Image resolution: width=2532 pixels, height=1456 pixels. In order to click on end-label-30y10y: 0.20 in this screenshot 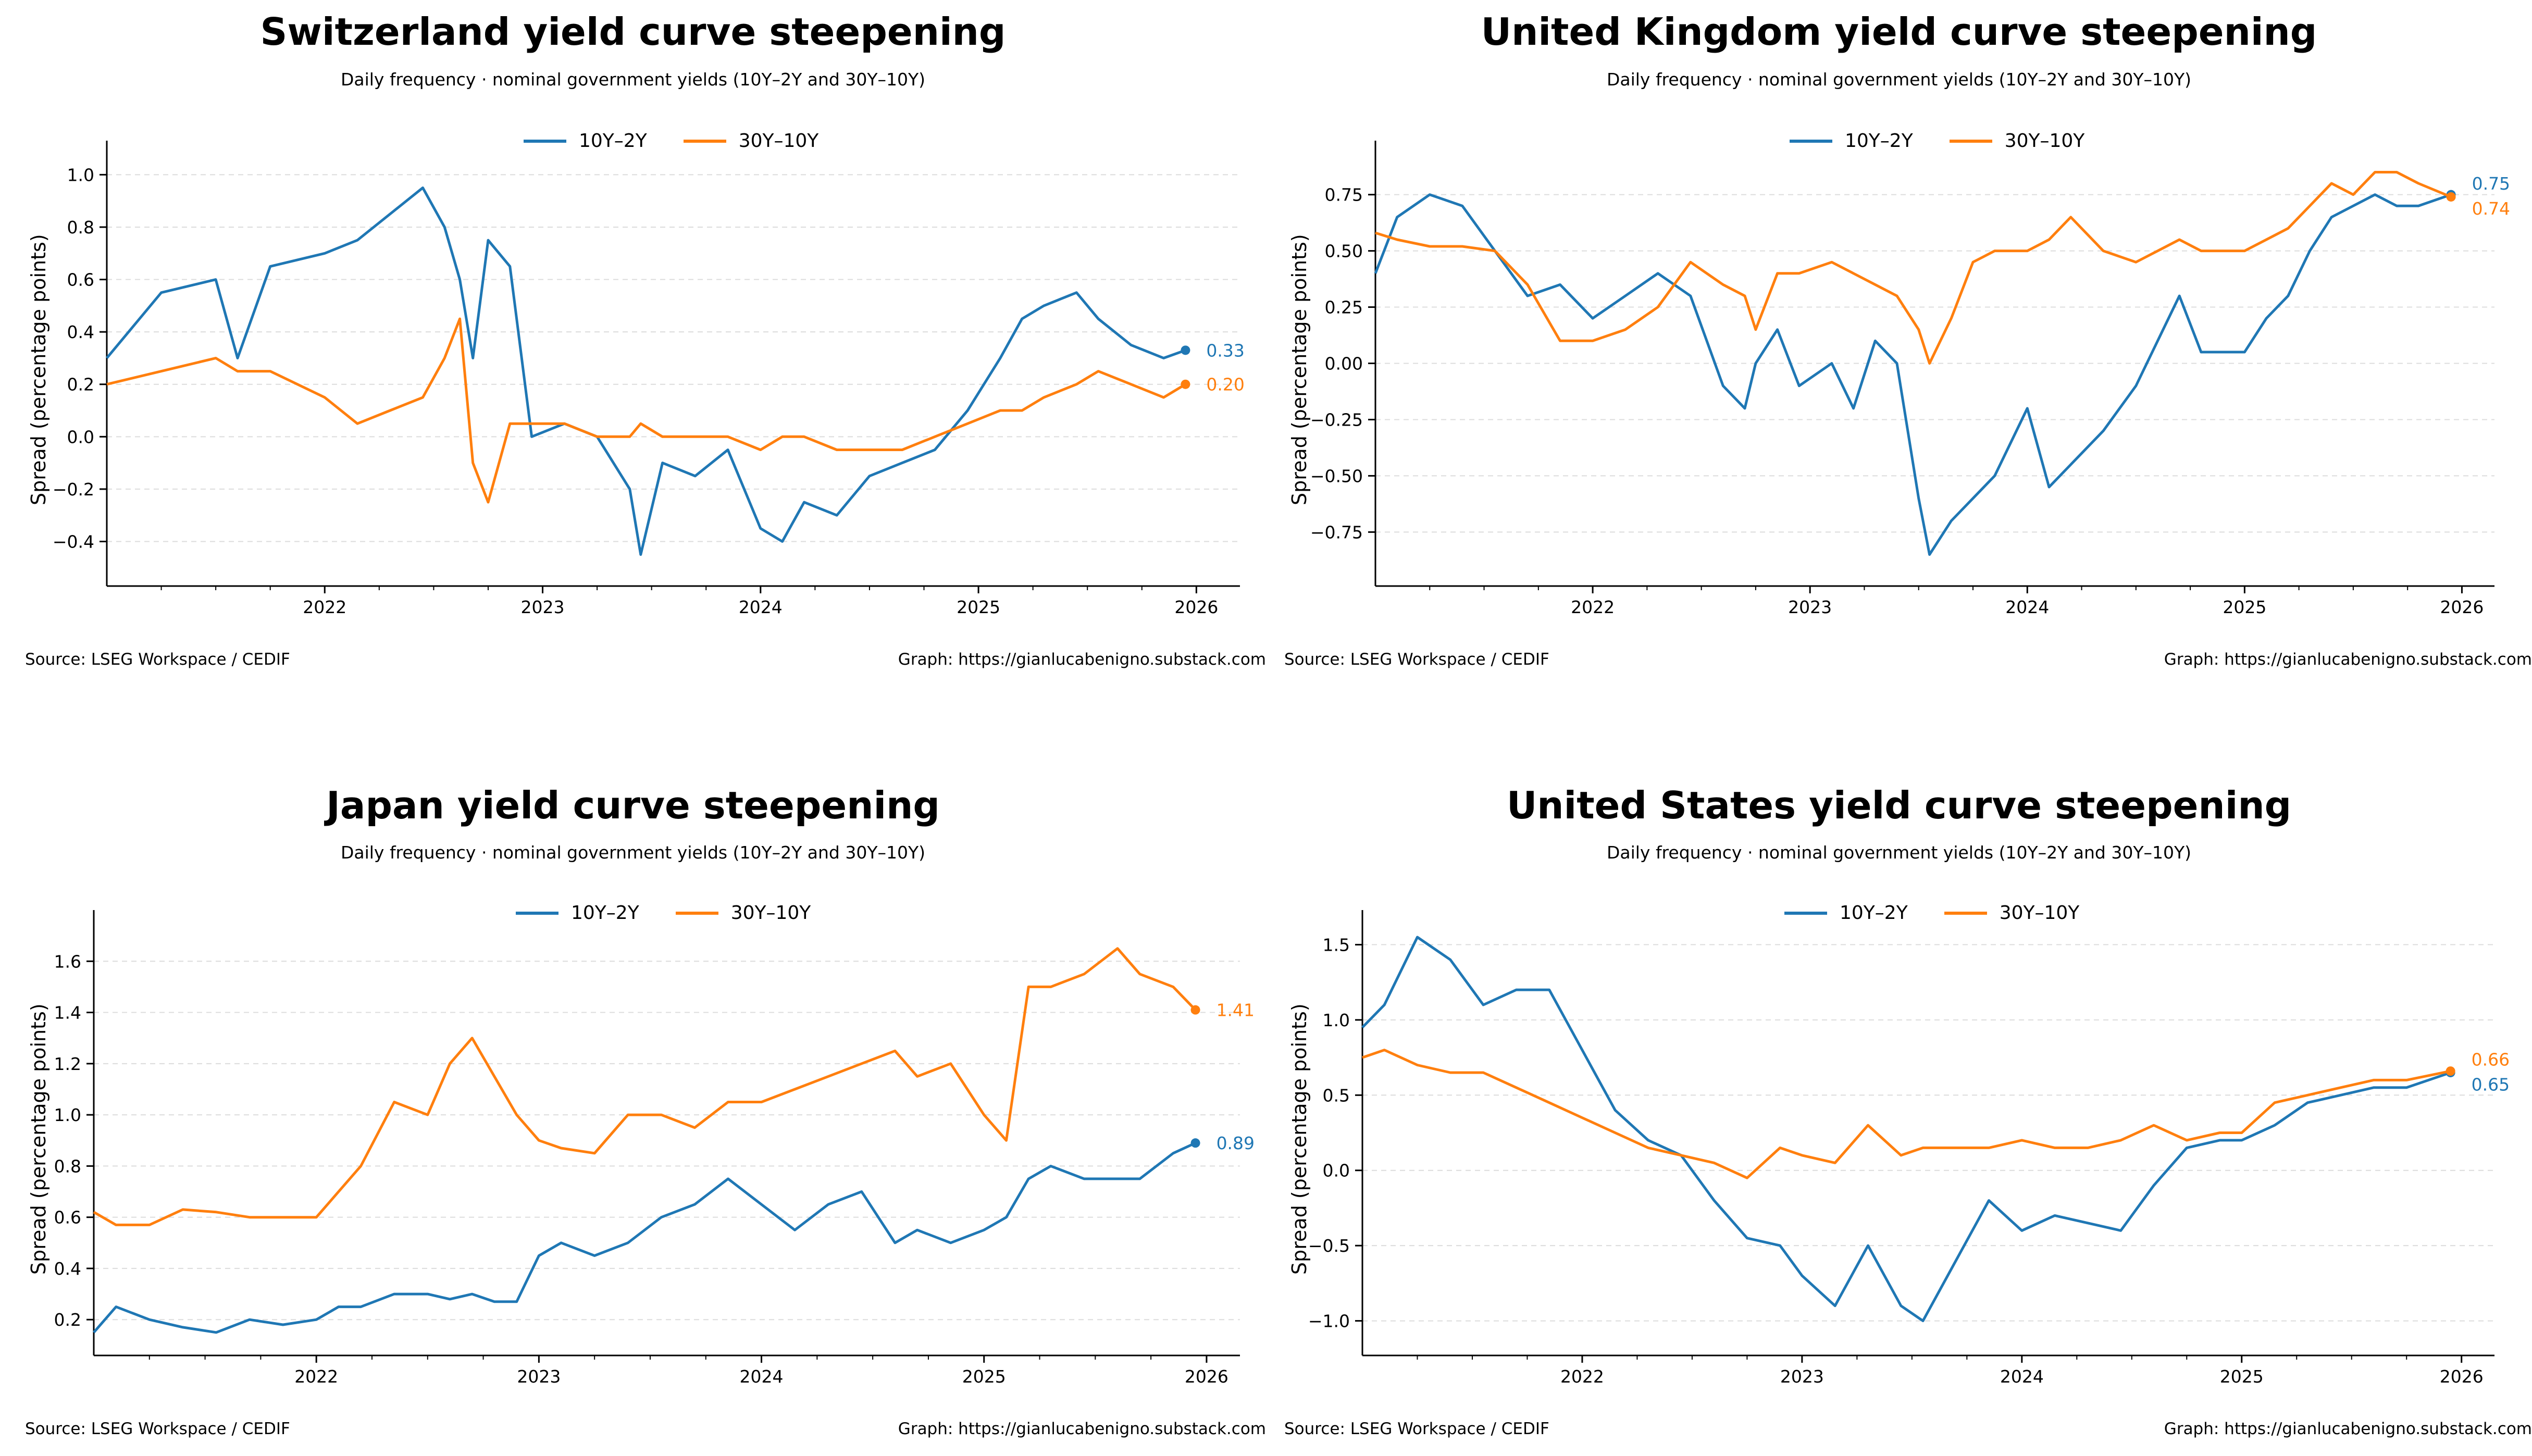, I will do `click(1225, 385)`.